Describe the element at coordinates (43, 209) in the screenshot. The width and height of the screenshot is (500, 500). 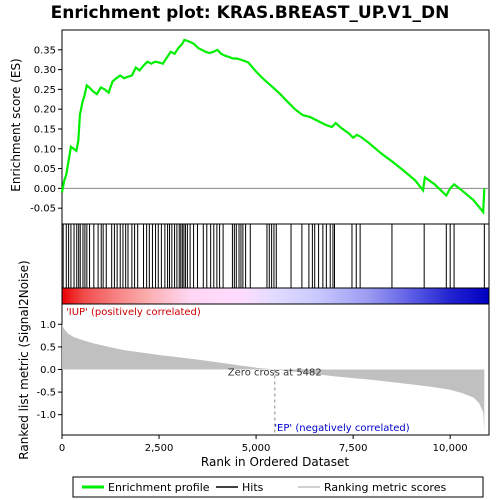
I see `es-y-tick-label: -0.05` at that location.